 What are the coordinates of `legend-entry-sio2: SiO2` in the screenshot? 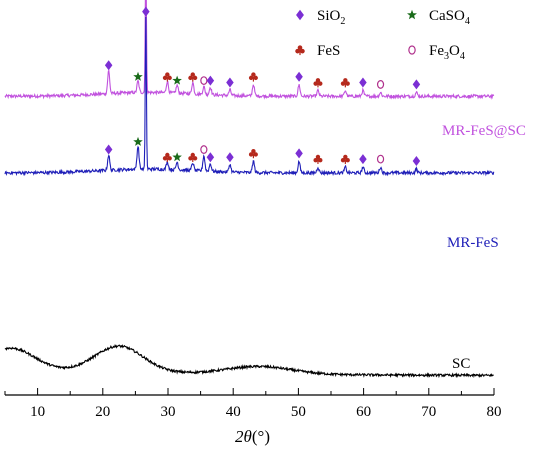 It's located at (320, 17).